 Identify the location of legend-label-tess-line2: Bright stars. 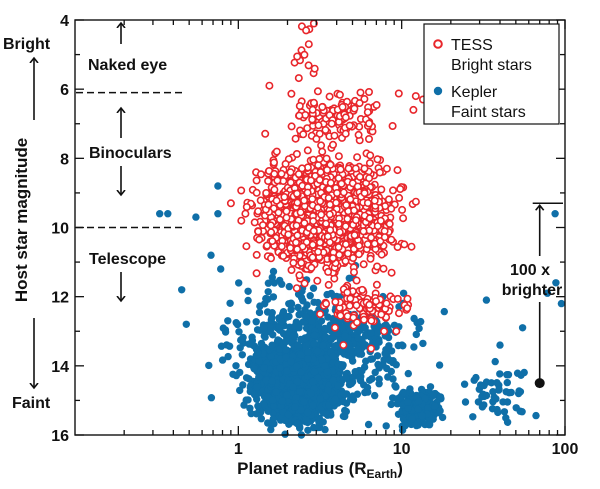
(491, 65).